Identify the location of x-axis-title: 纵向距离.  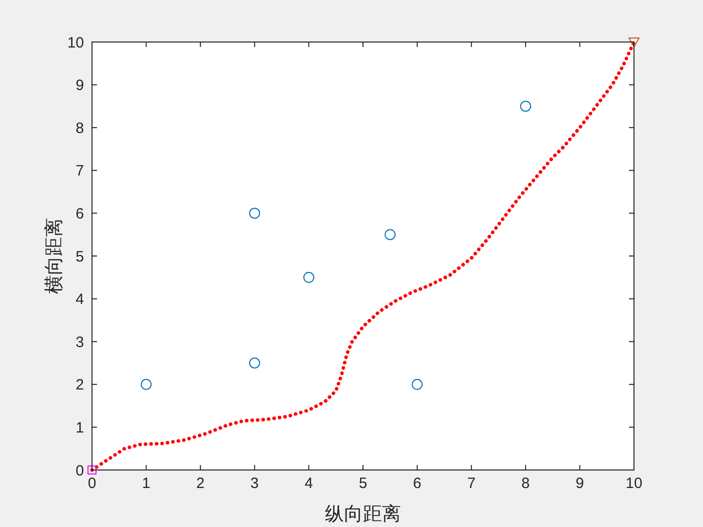
(363, 514).